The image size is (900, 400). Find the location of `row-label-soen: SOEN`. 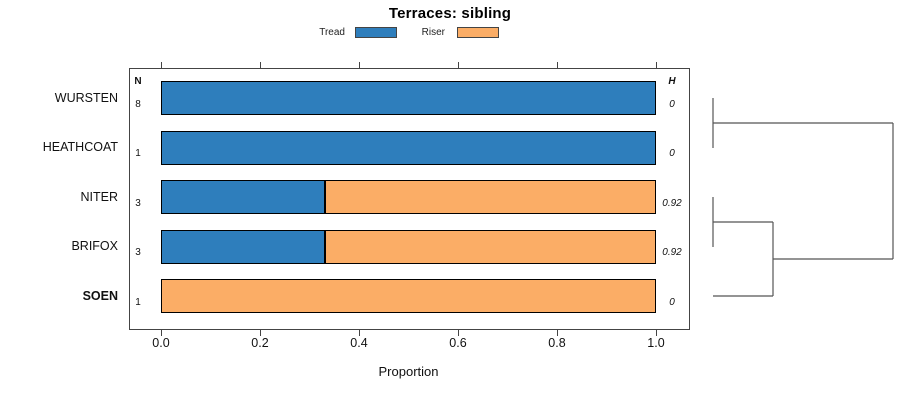

row-label-soen: SOEN is located at coordinates (100, 296).